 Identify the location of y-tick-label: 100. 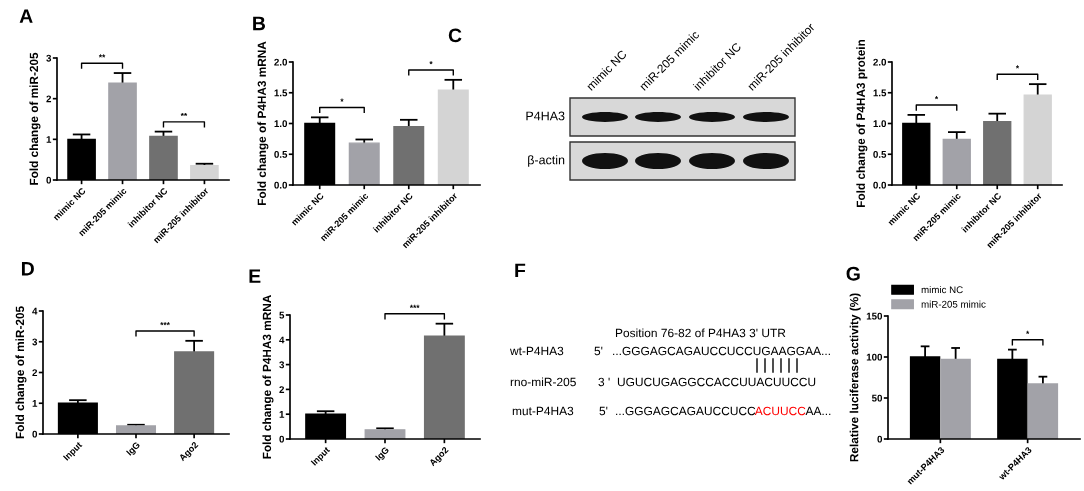
(874, 357).